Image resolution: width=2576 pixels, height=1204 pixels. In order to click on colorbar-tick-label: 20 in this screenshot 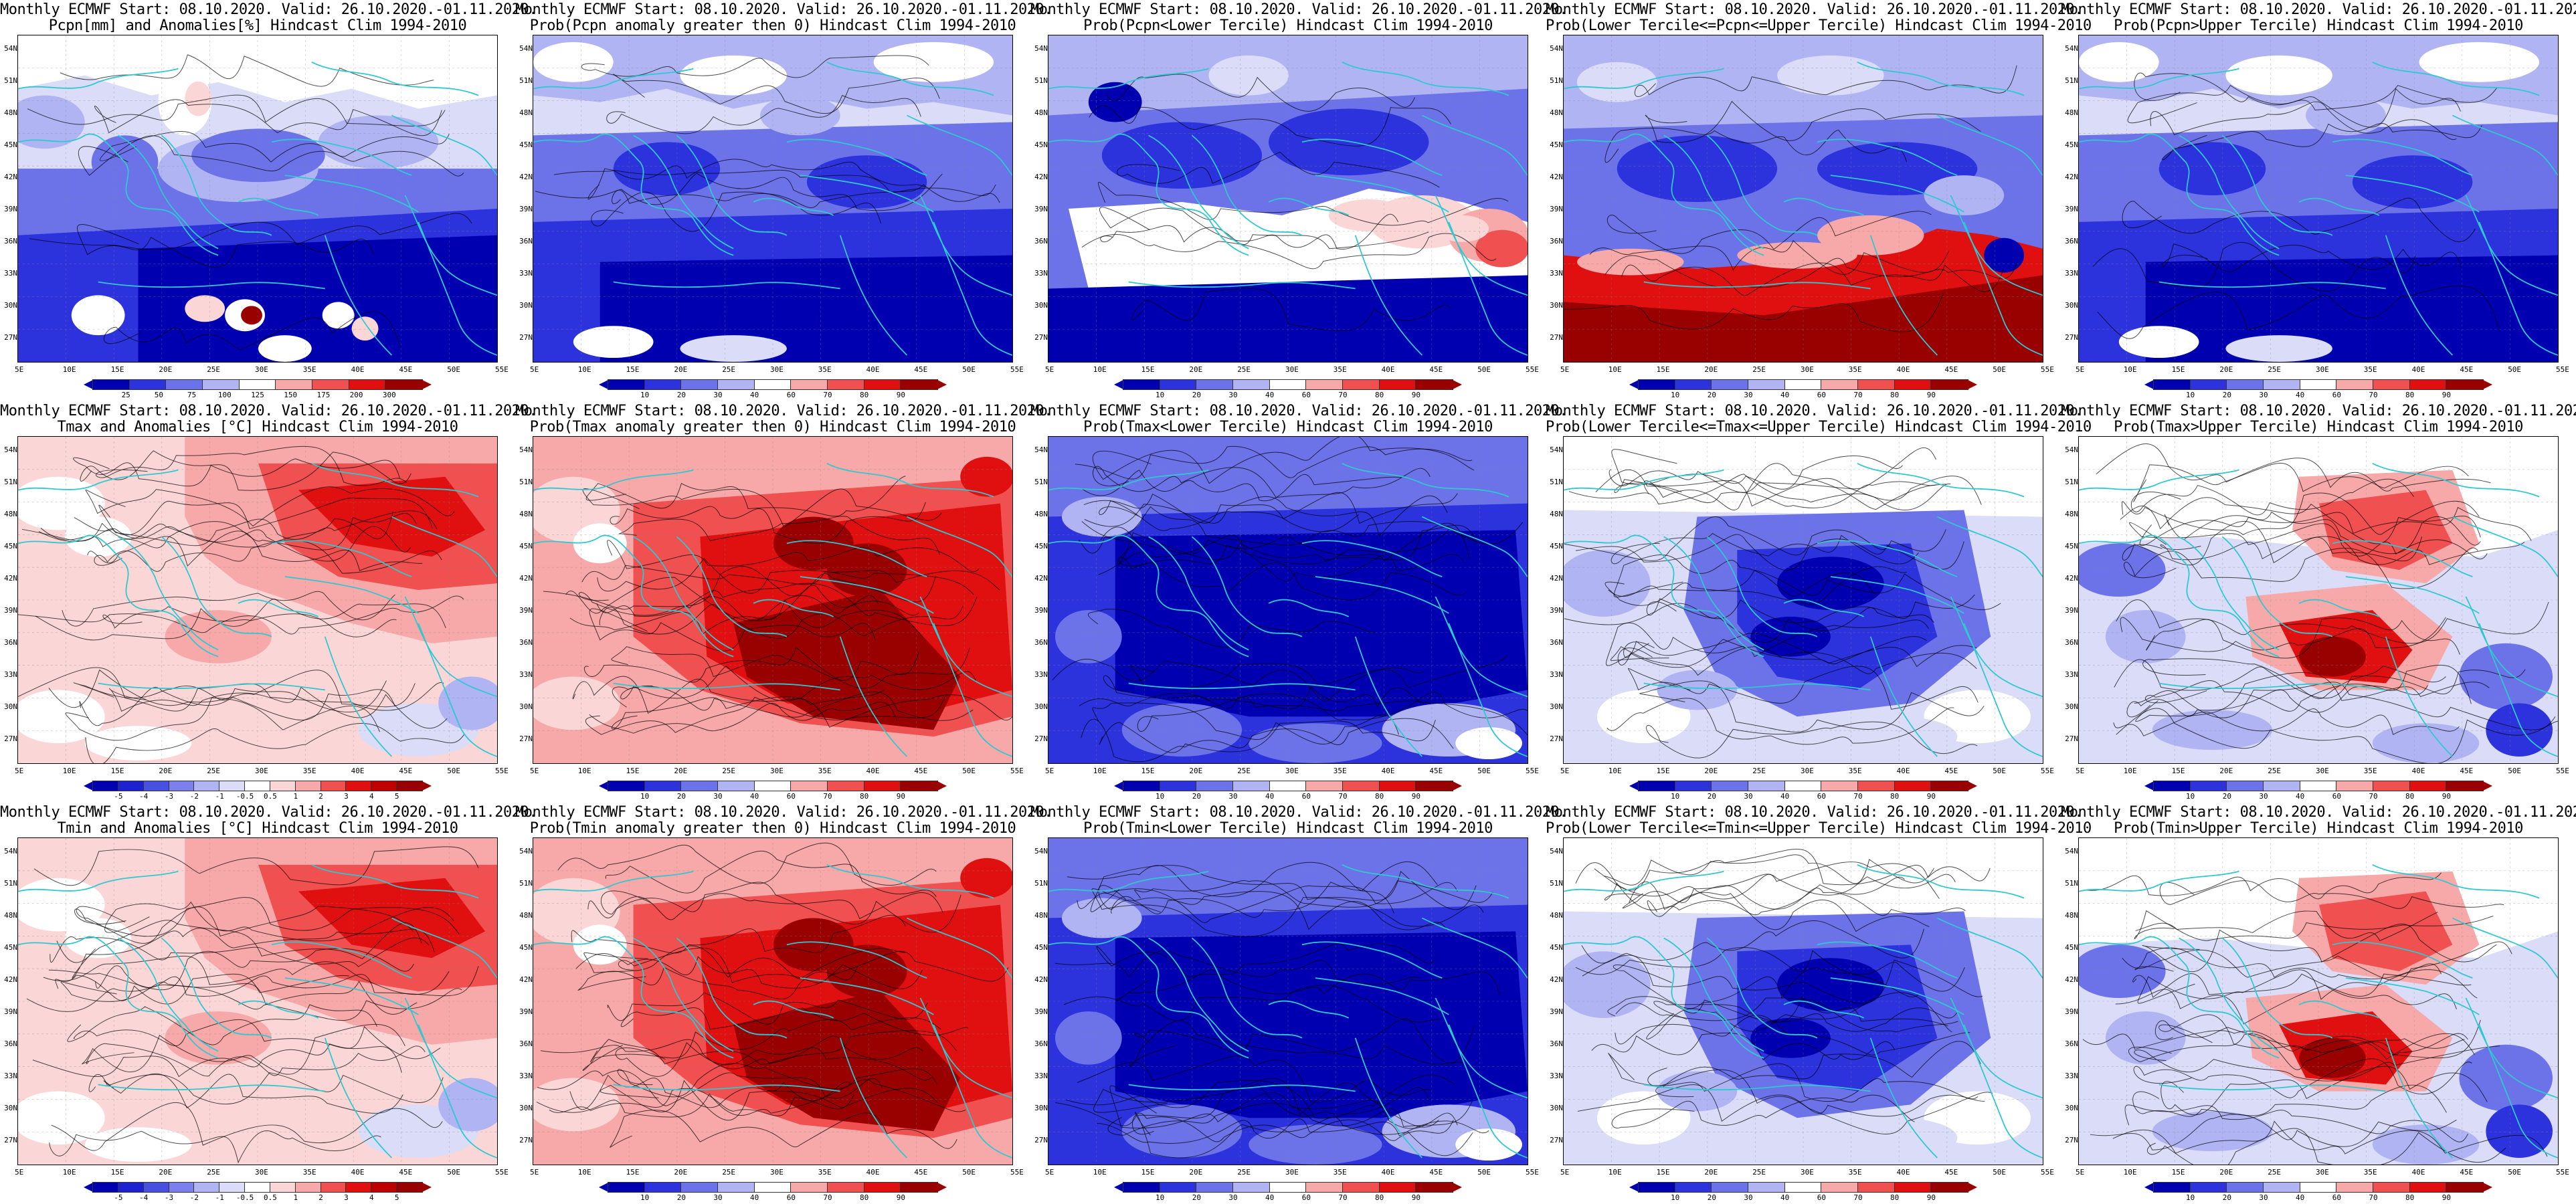, I will do `click(1196, 796)`.